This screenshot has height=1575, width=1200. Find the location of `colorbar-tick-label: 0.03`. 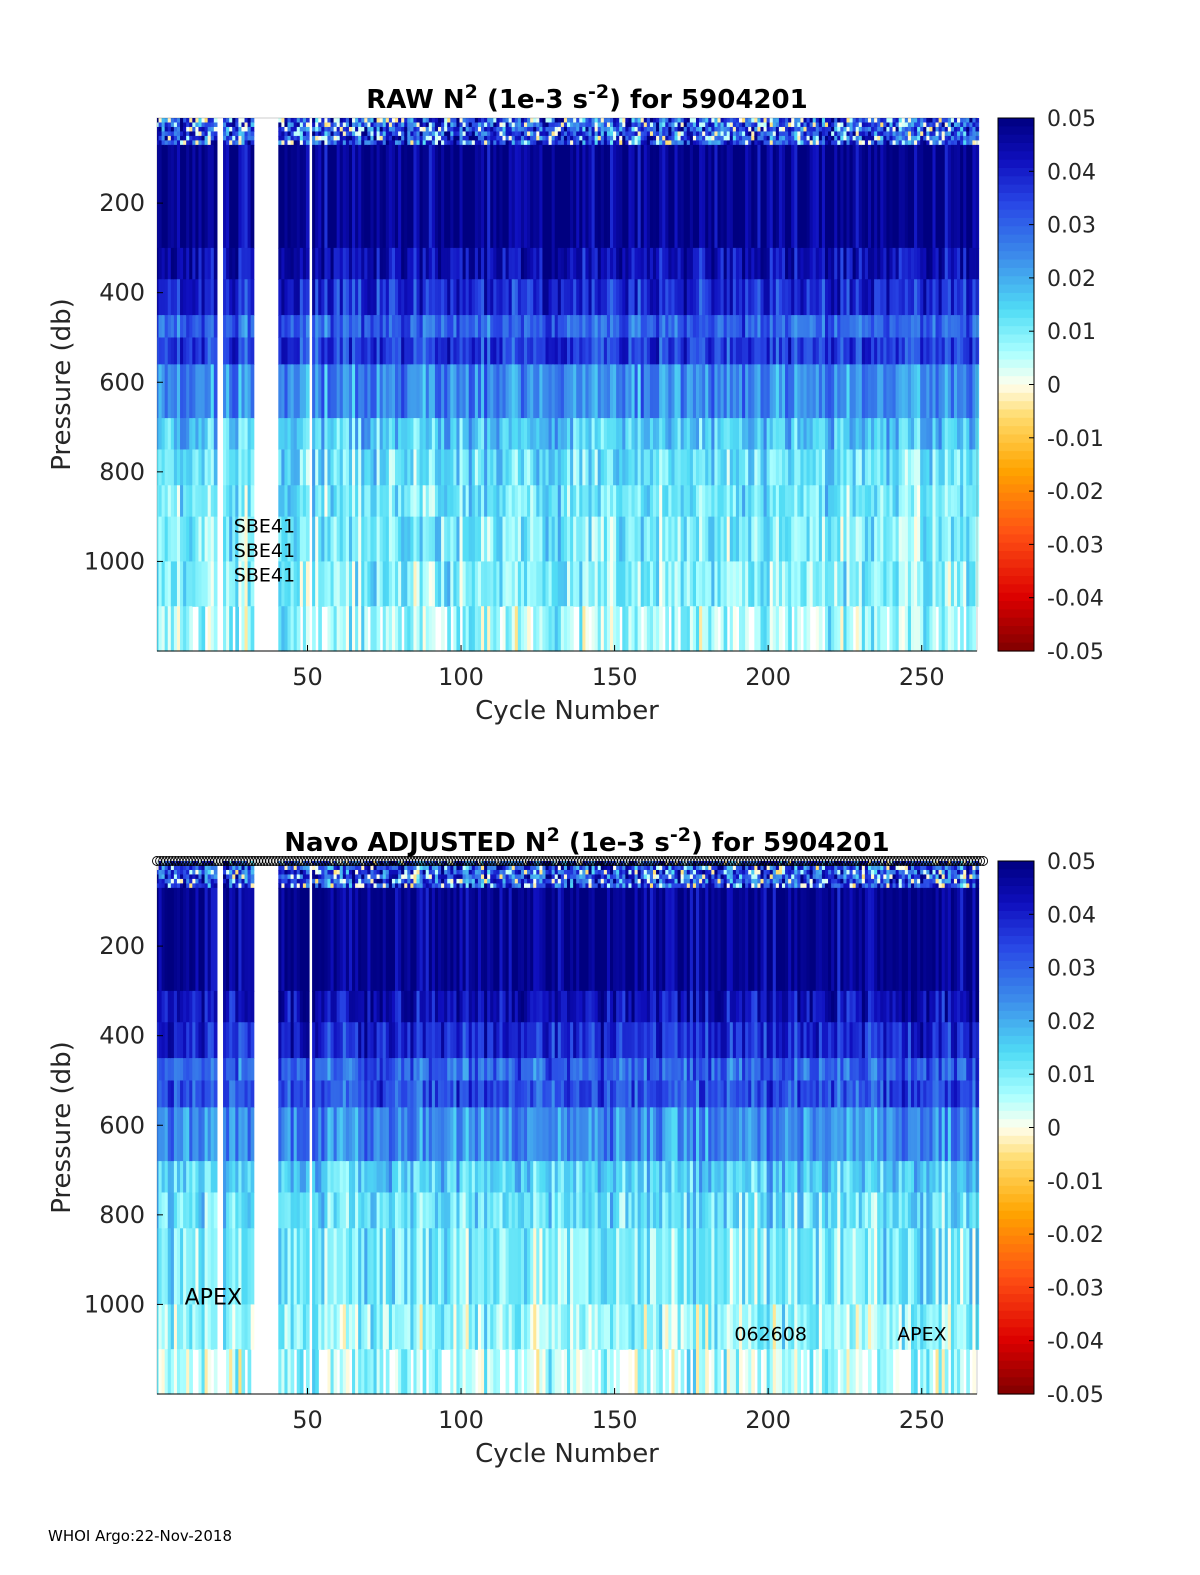

colorbar-tick-label: 0.03 is located at coordinates (1071, 226).